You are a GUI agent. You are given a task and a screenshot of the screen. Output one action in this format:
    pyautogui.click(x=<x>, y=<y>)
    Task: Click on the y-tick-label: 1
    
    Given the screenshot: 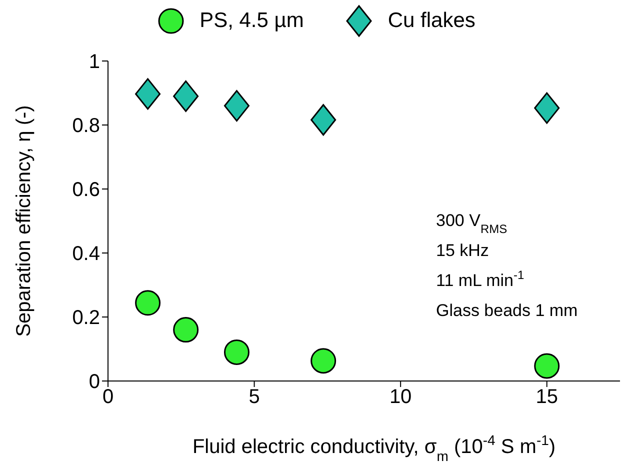 What is the action you would take?
    pyautogui.click(x=94, y=62)
    